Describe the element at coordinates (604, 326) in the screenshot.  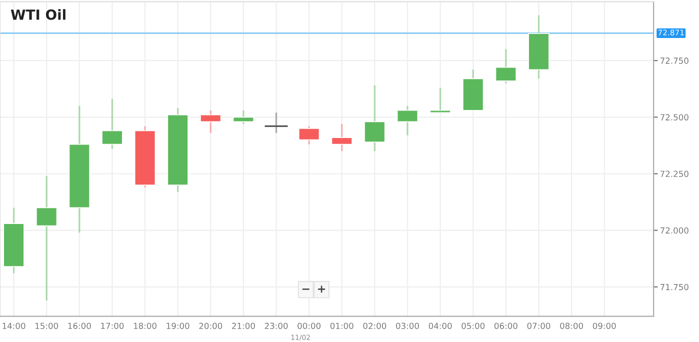
I see `x-tick-label: 09:00` at that location.